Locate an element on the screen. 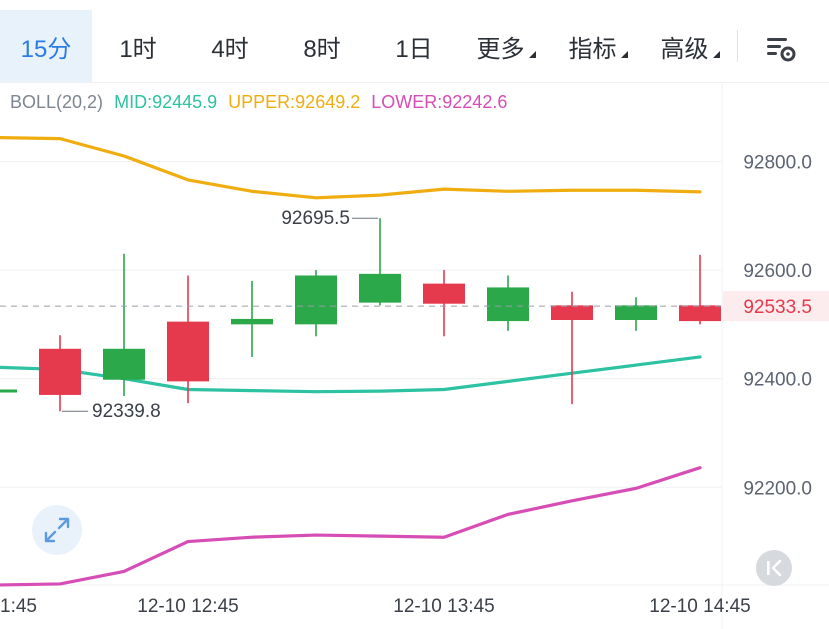  tab-label: 更多 is located at coordinates (500, 49).